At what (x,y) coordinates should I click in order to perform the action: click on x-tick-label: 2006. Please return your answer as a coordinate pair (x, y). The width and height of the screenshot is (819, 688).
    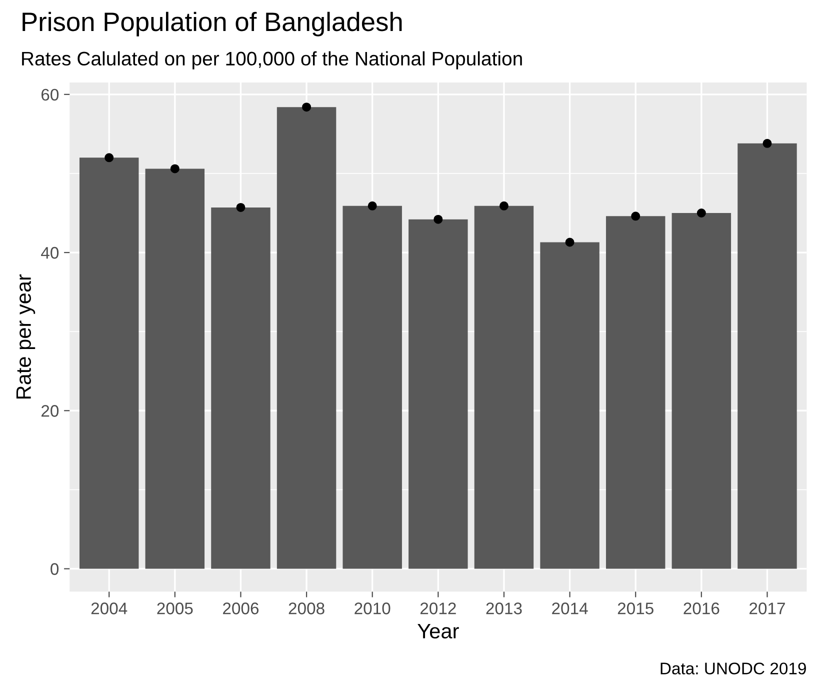
    Looking at the image, I should click on (241, 608).